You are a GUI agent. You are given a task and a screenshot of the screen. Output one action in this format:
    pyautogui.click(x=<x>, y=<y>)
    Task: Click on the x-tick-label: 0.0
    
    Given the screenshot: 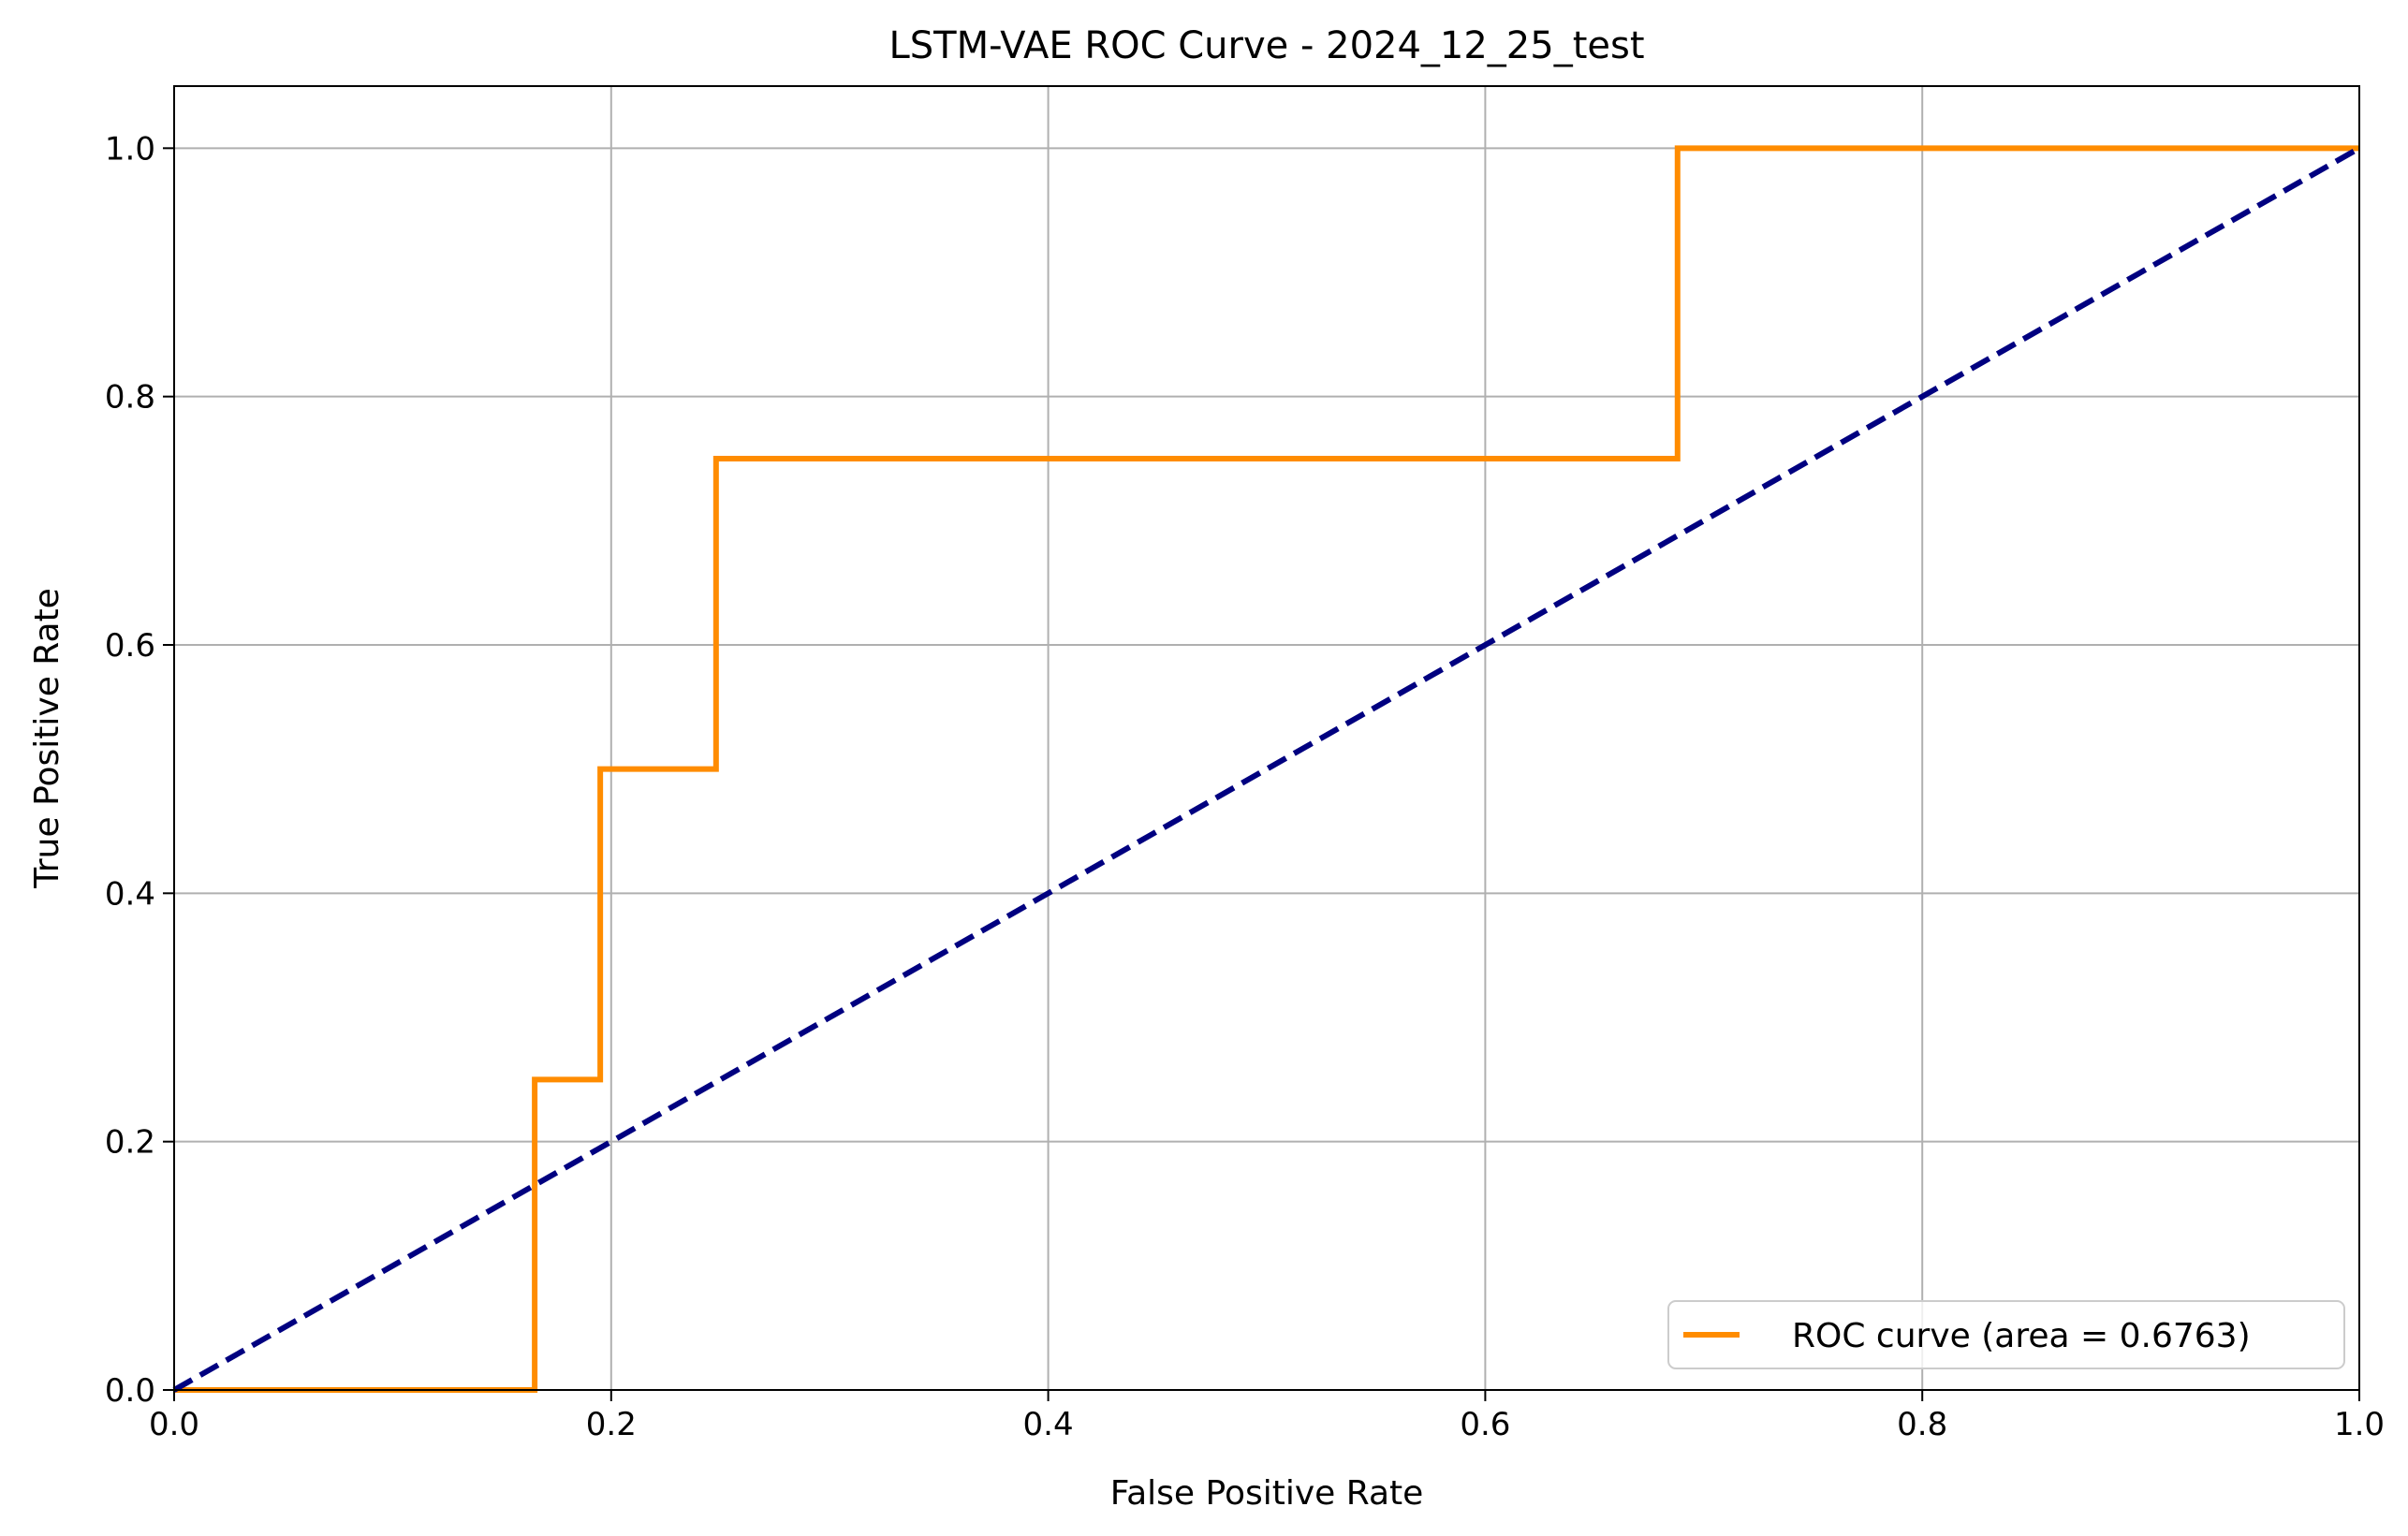 What is the action you would take?
    pyautogui.click(x=174, y=1424)
    